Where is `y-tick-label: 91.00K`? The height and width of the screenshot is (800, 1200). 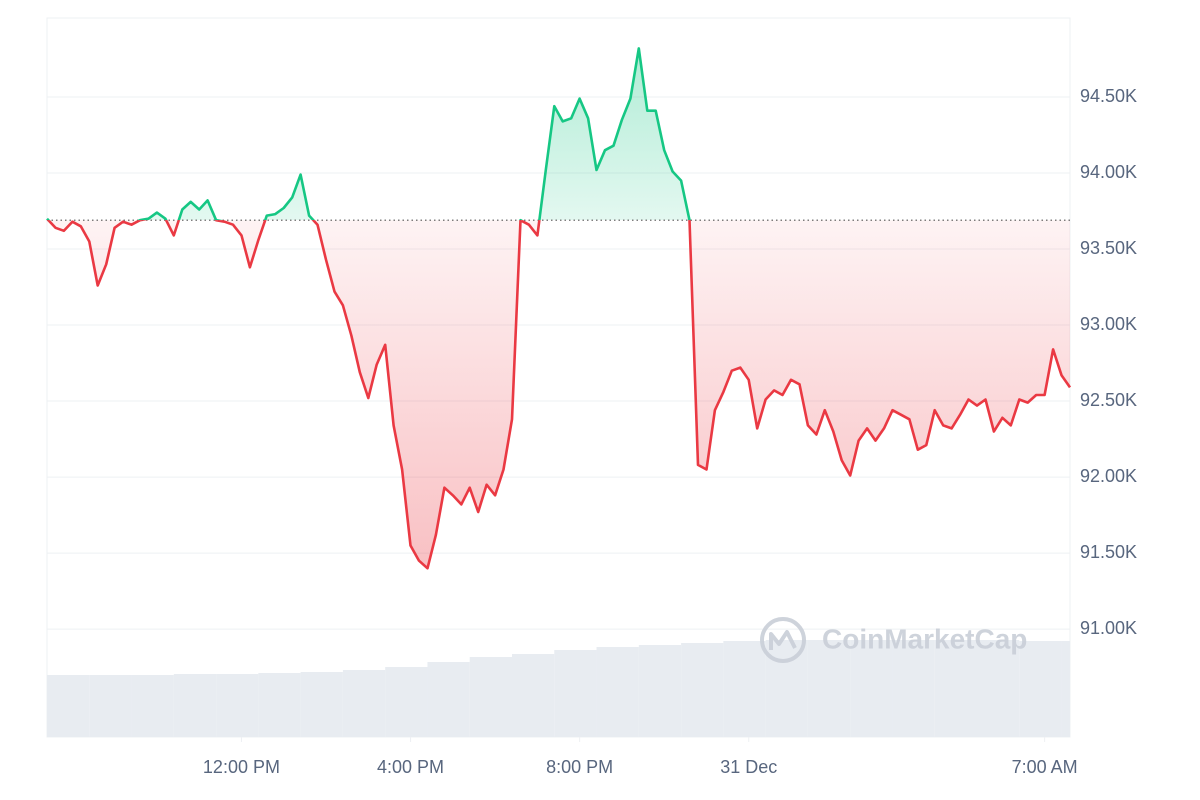
y-tick-label: 91.00K is located at coordinates (1108, 628).